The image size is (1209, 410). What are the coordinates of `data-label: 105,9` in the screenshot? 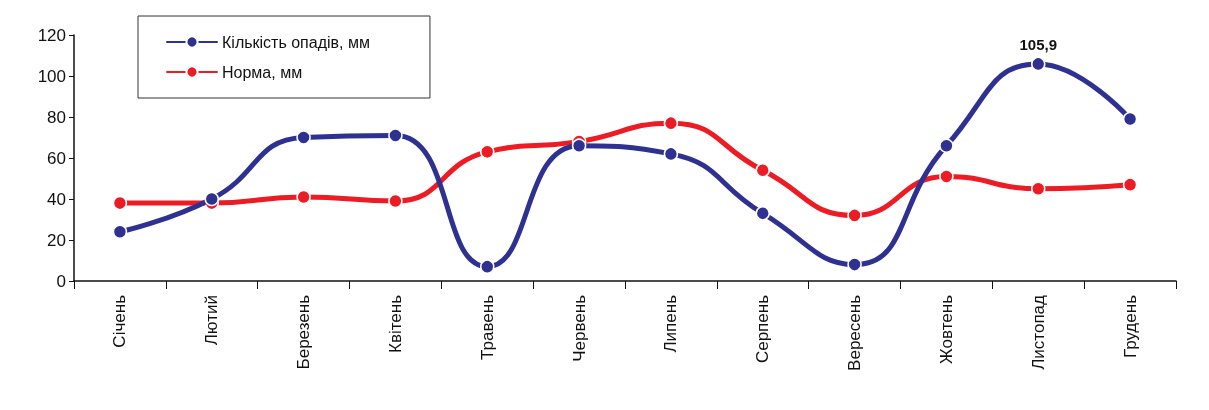 It's located at (1038, 44).